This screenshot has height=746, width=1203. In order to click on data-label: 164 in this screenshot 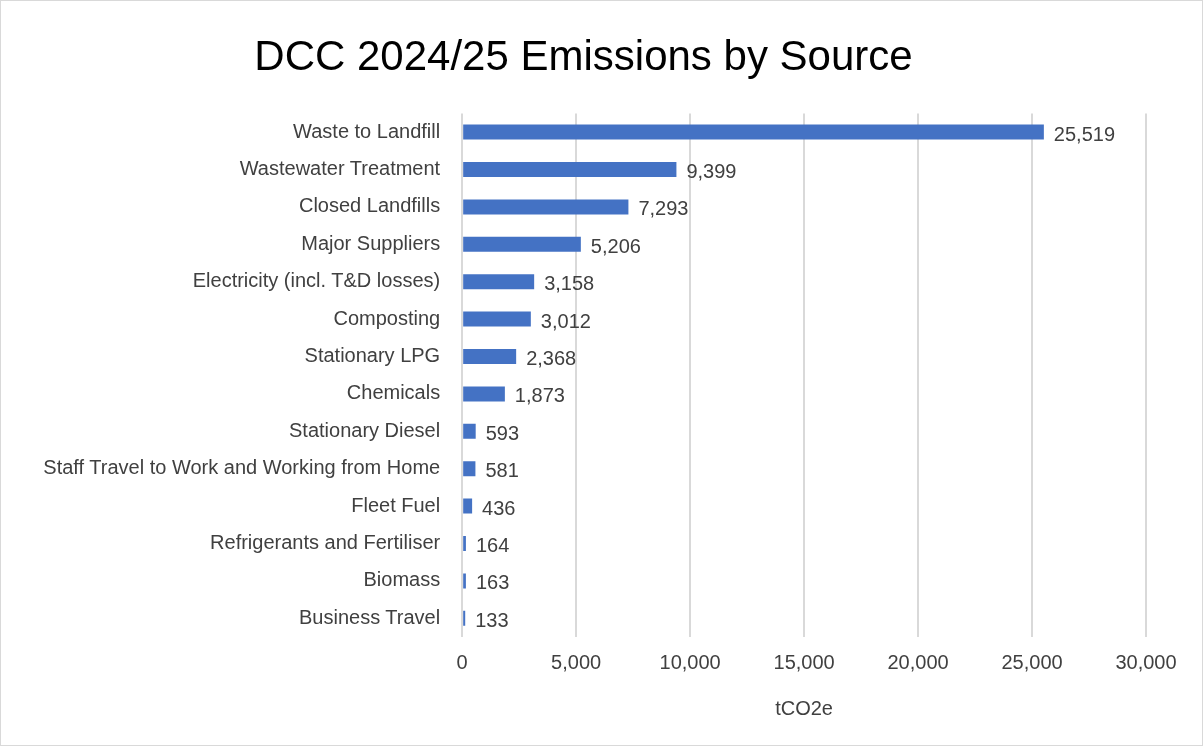, I will do `click(492, 545)`.